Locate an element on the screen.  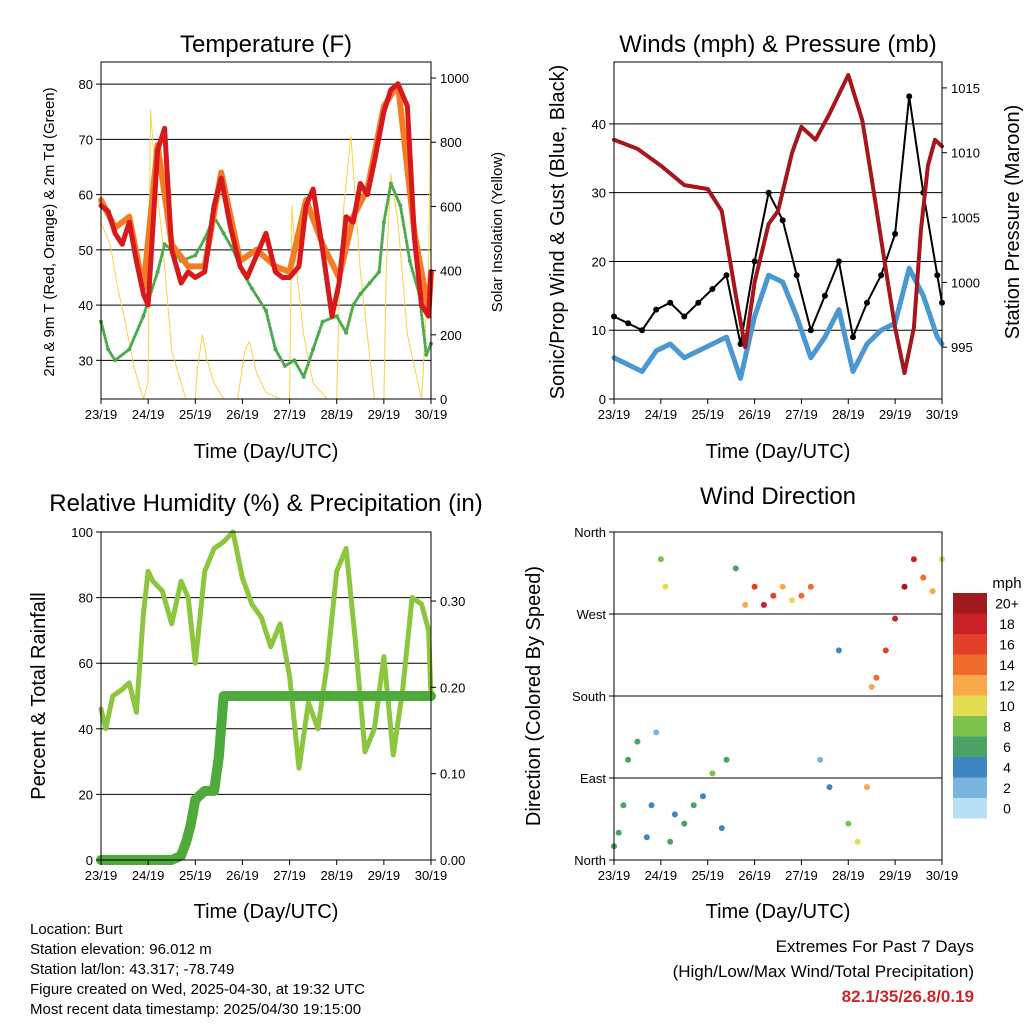
humidity-y2-tick-label: 0.30 is located at coordinates (452, 601).